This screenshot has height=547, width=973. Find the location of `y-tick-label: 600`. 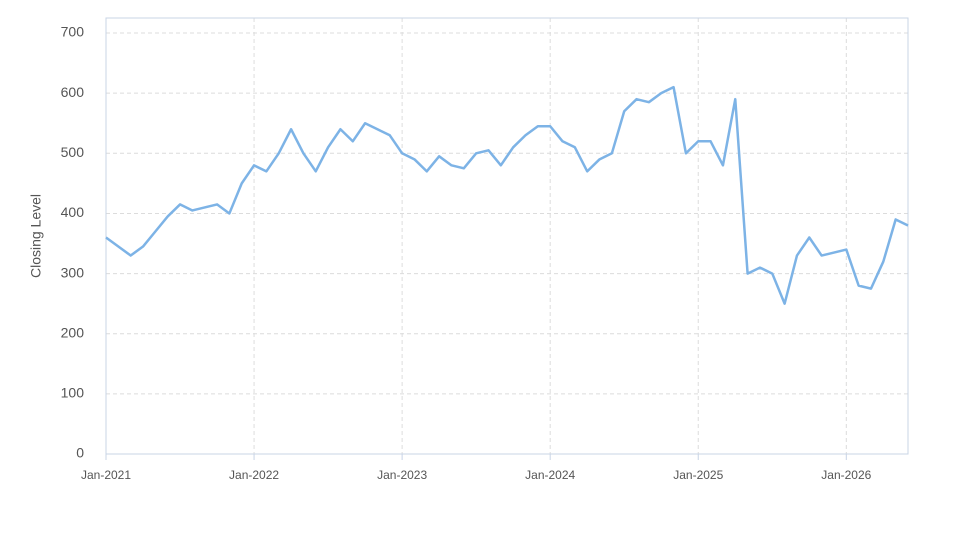

y-tick-label: 600 is located at coordinates (73, 92).